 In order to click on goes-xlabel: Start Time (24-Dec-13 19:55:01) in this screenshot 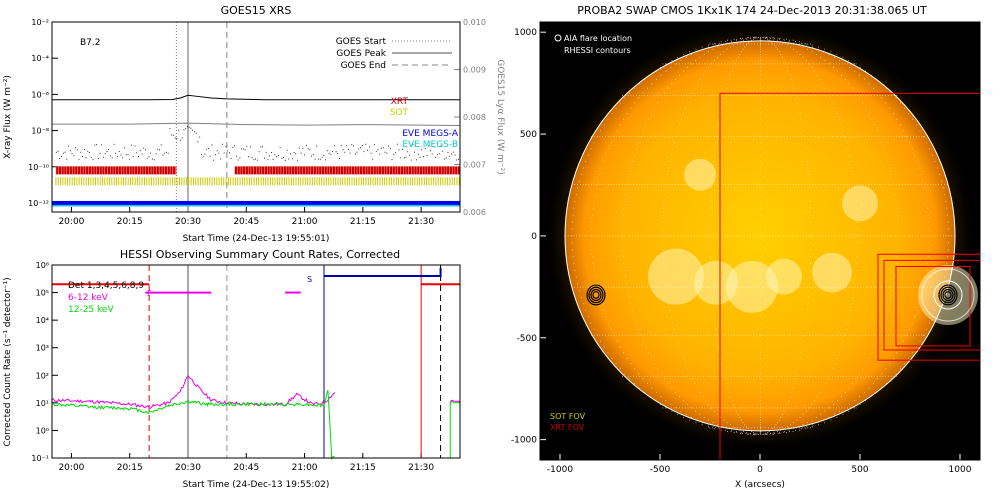, I will do `click(256, 239)`.